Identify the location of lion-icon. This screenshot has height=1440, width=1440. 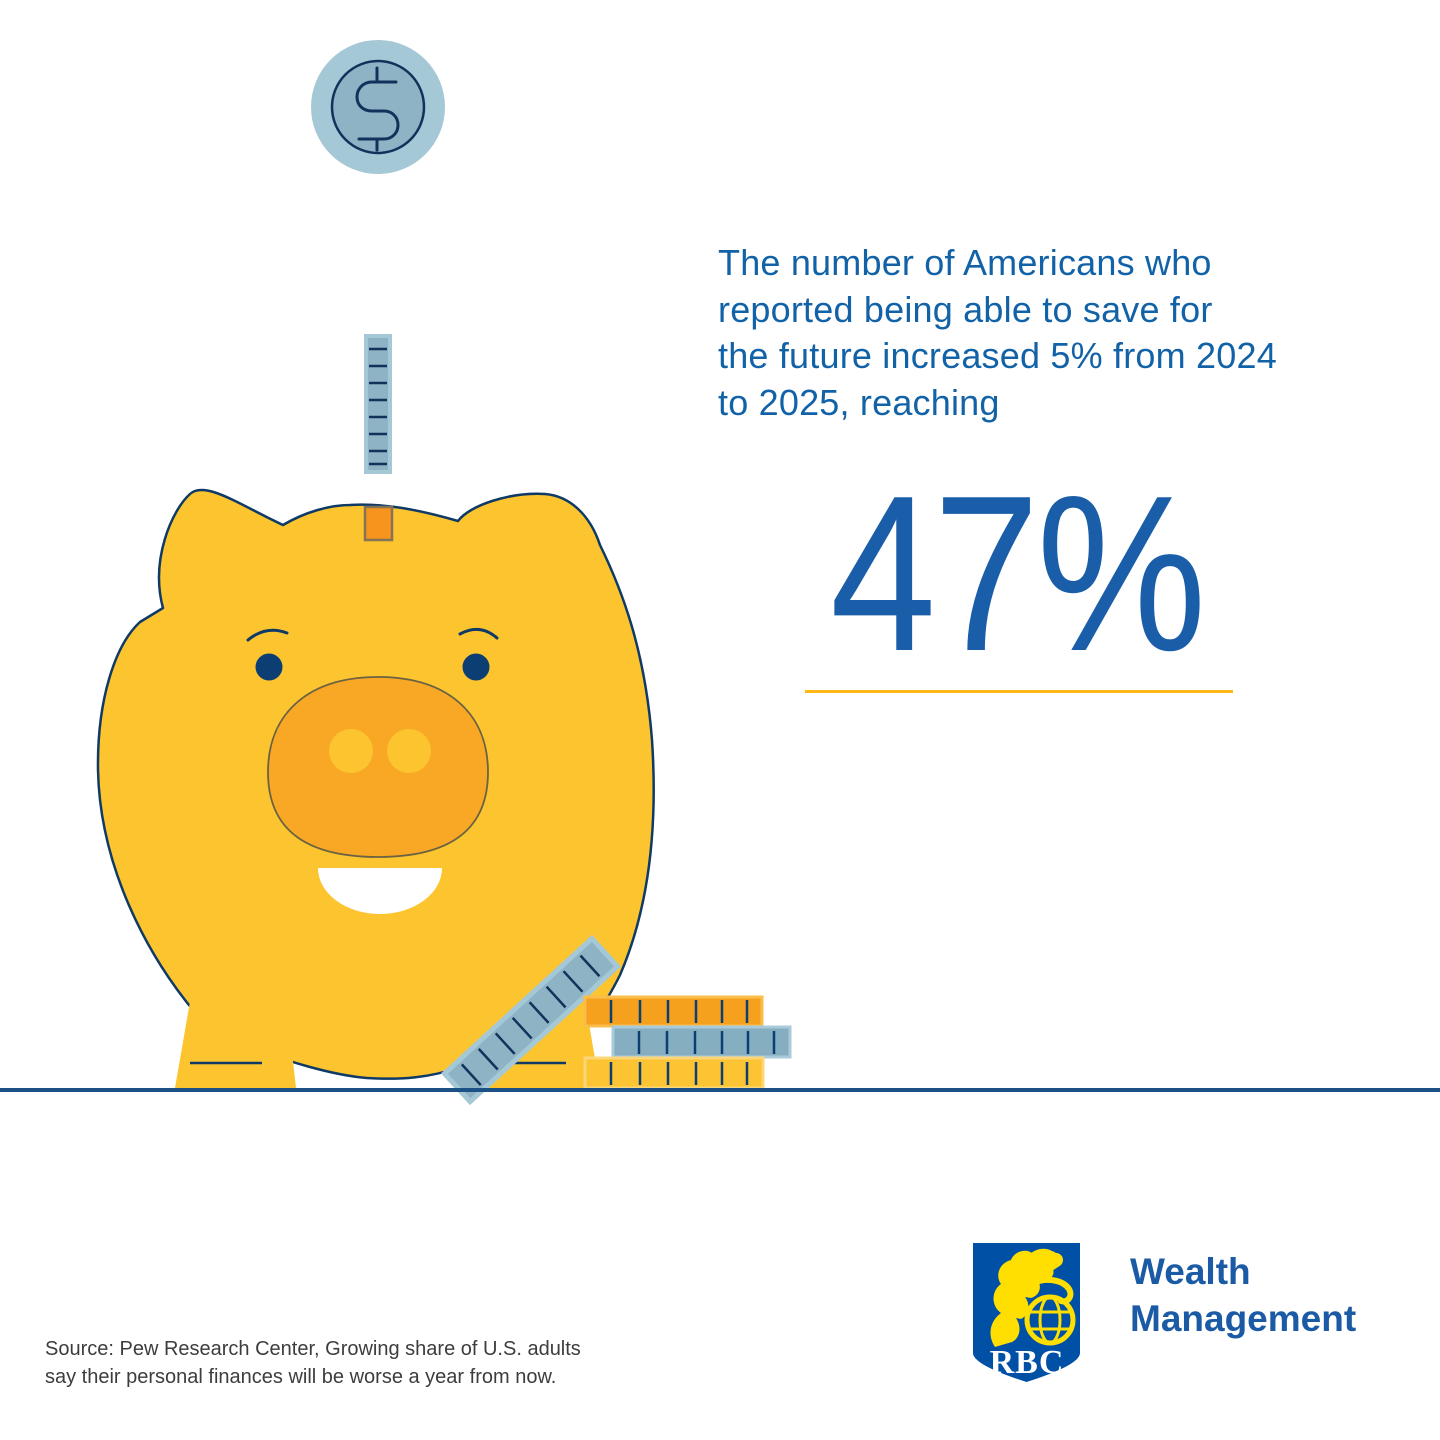
(1033, 1297).